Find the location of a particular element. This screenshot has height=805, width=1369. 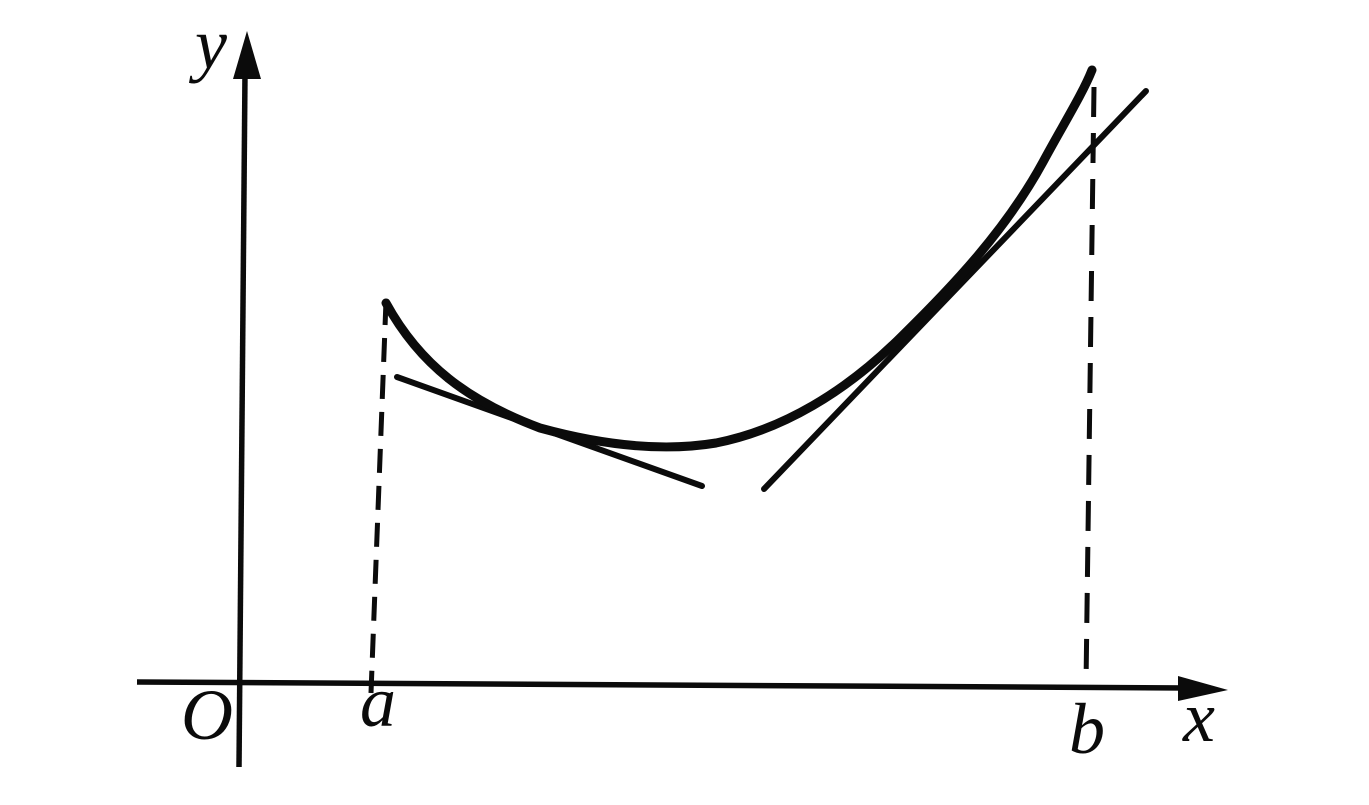

label-x-axis: x is located at coordinates (1198, 717).